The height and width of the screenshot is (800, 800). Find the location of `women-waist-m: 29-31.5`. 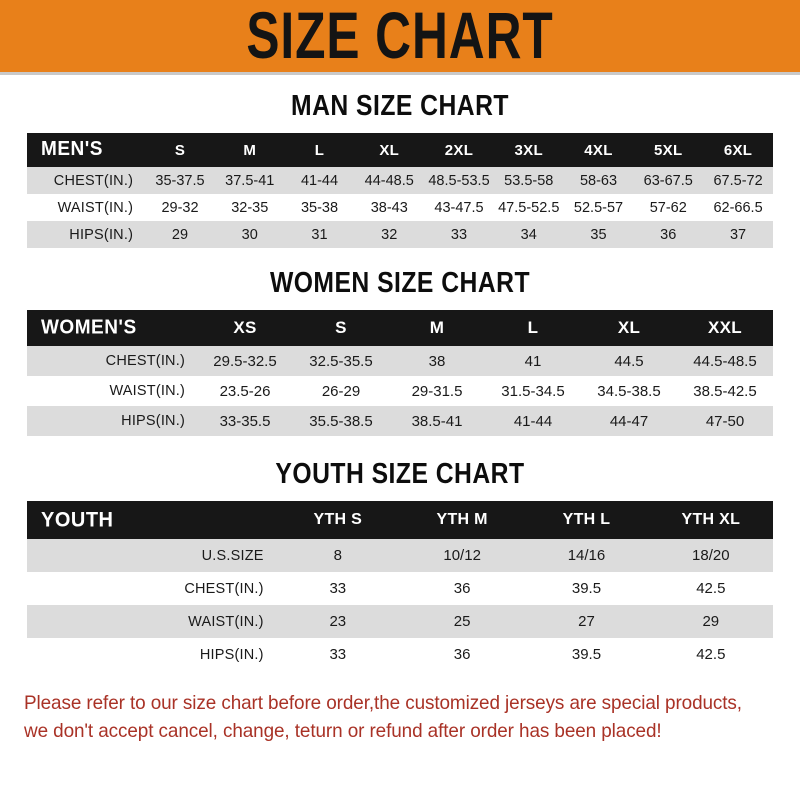

women-waist-m: 29-31.5 is located at coordinates (437, 391).